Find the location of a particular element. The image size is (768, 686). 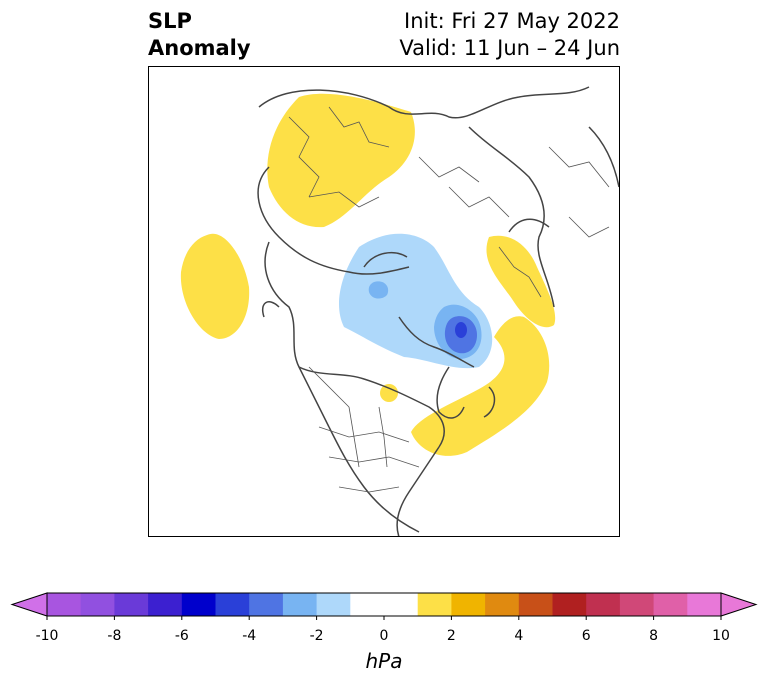

title-variable: SLP is located at coordinates (170, 21).